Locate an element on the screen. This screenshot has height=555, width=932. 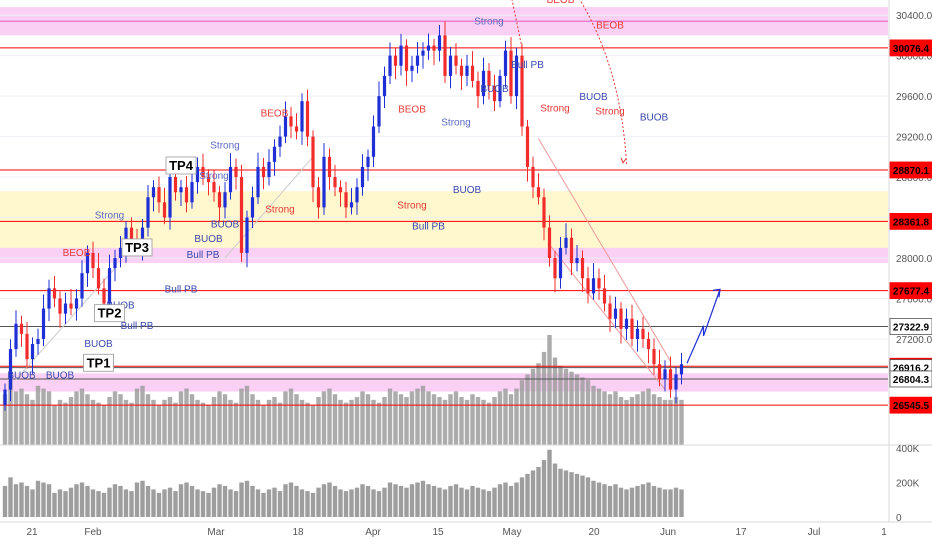
annotation-27: BUOB is located at coordinates (21, 375).